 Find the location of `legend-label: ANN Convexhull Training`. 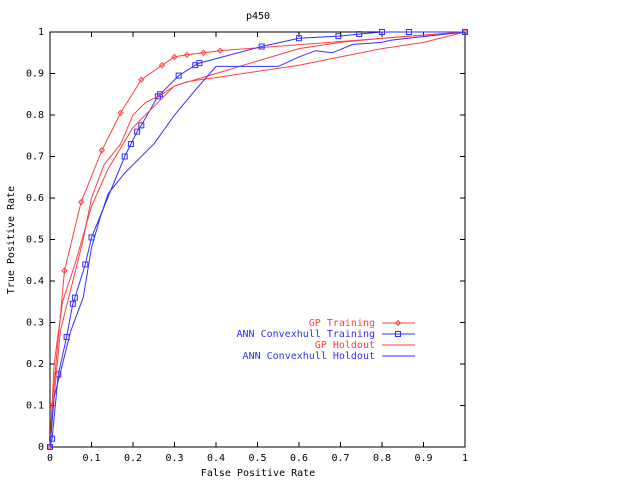

legend-label: ANN Convexhull Training is located at coordinates (306, 334).